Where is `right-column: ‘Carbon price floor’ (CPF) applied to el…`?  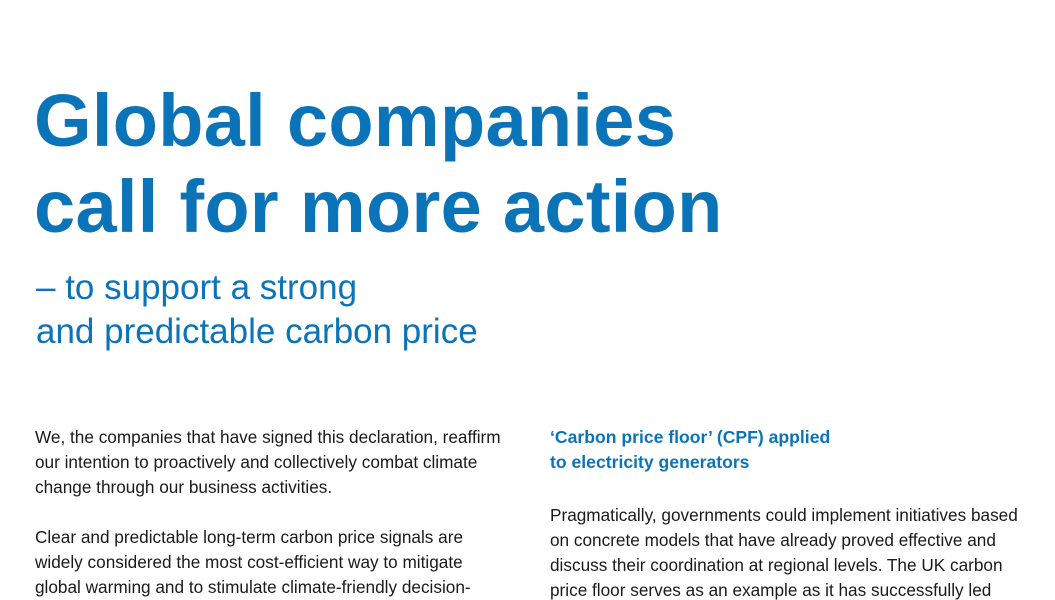 right-column: ‘Carbon price floor’ (CPF) applied to el… is located at coordinates (790, 512).